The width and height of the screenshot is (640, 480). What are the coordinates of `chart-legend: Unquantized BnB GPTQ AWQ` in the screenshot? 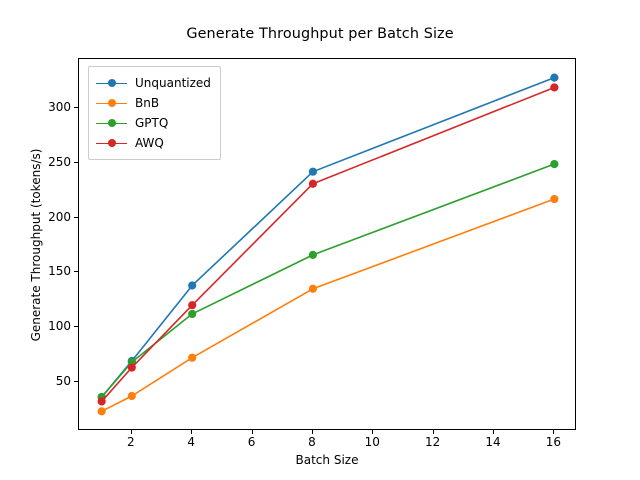 It's located at (154, 113).